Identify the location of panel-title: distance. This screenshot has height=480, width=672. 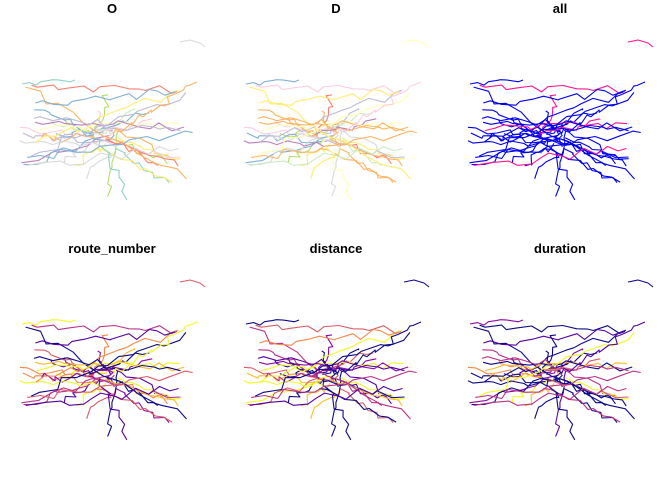
(336, 248).